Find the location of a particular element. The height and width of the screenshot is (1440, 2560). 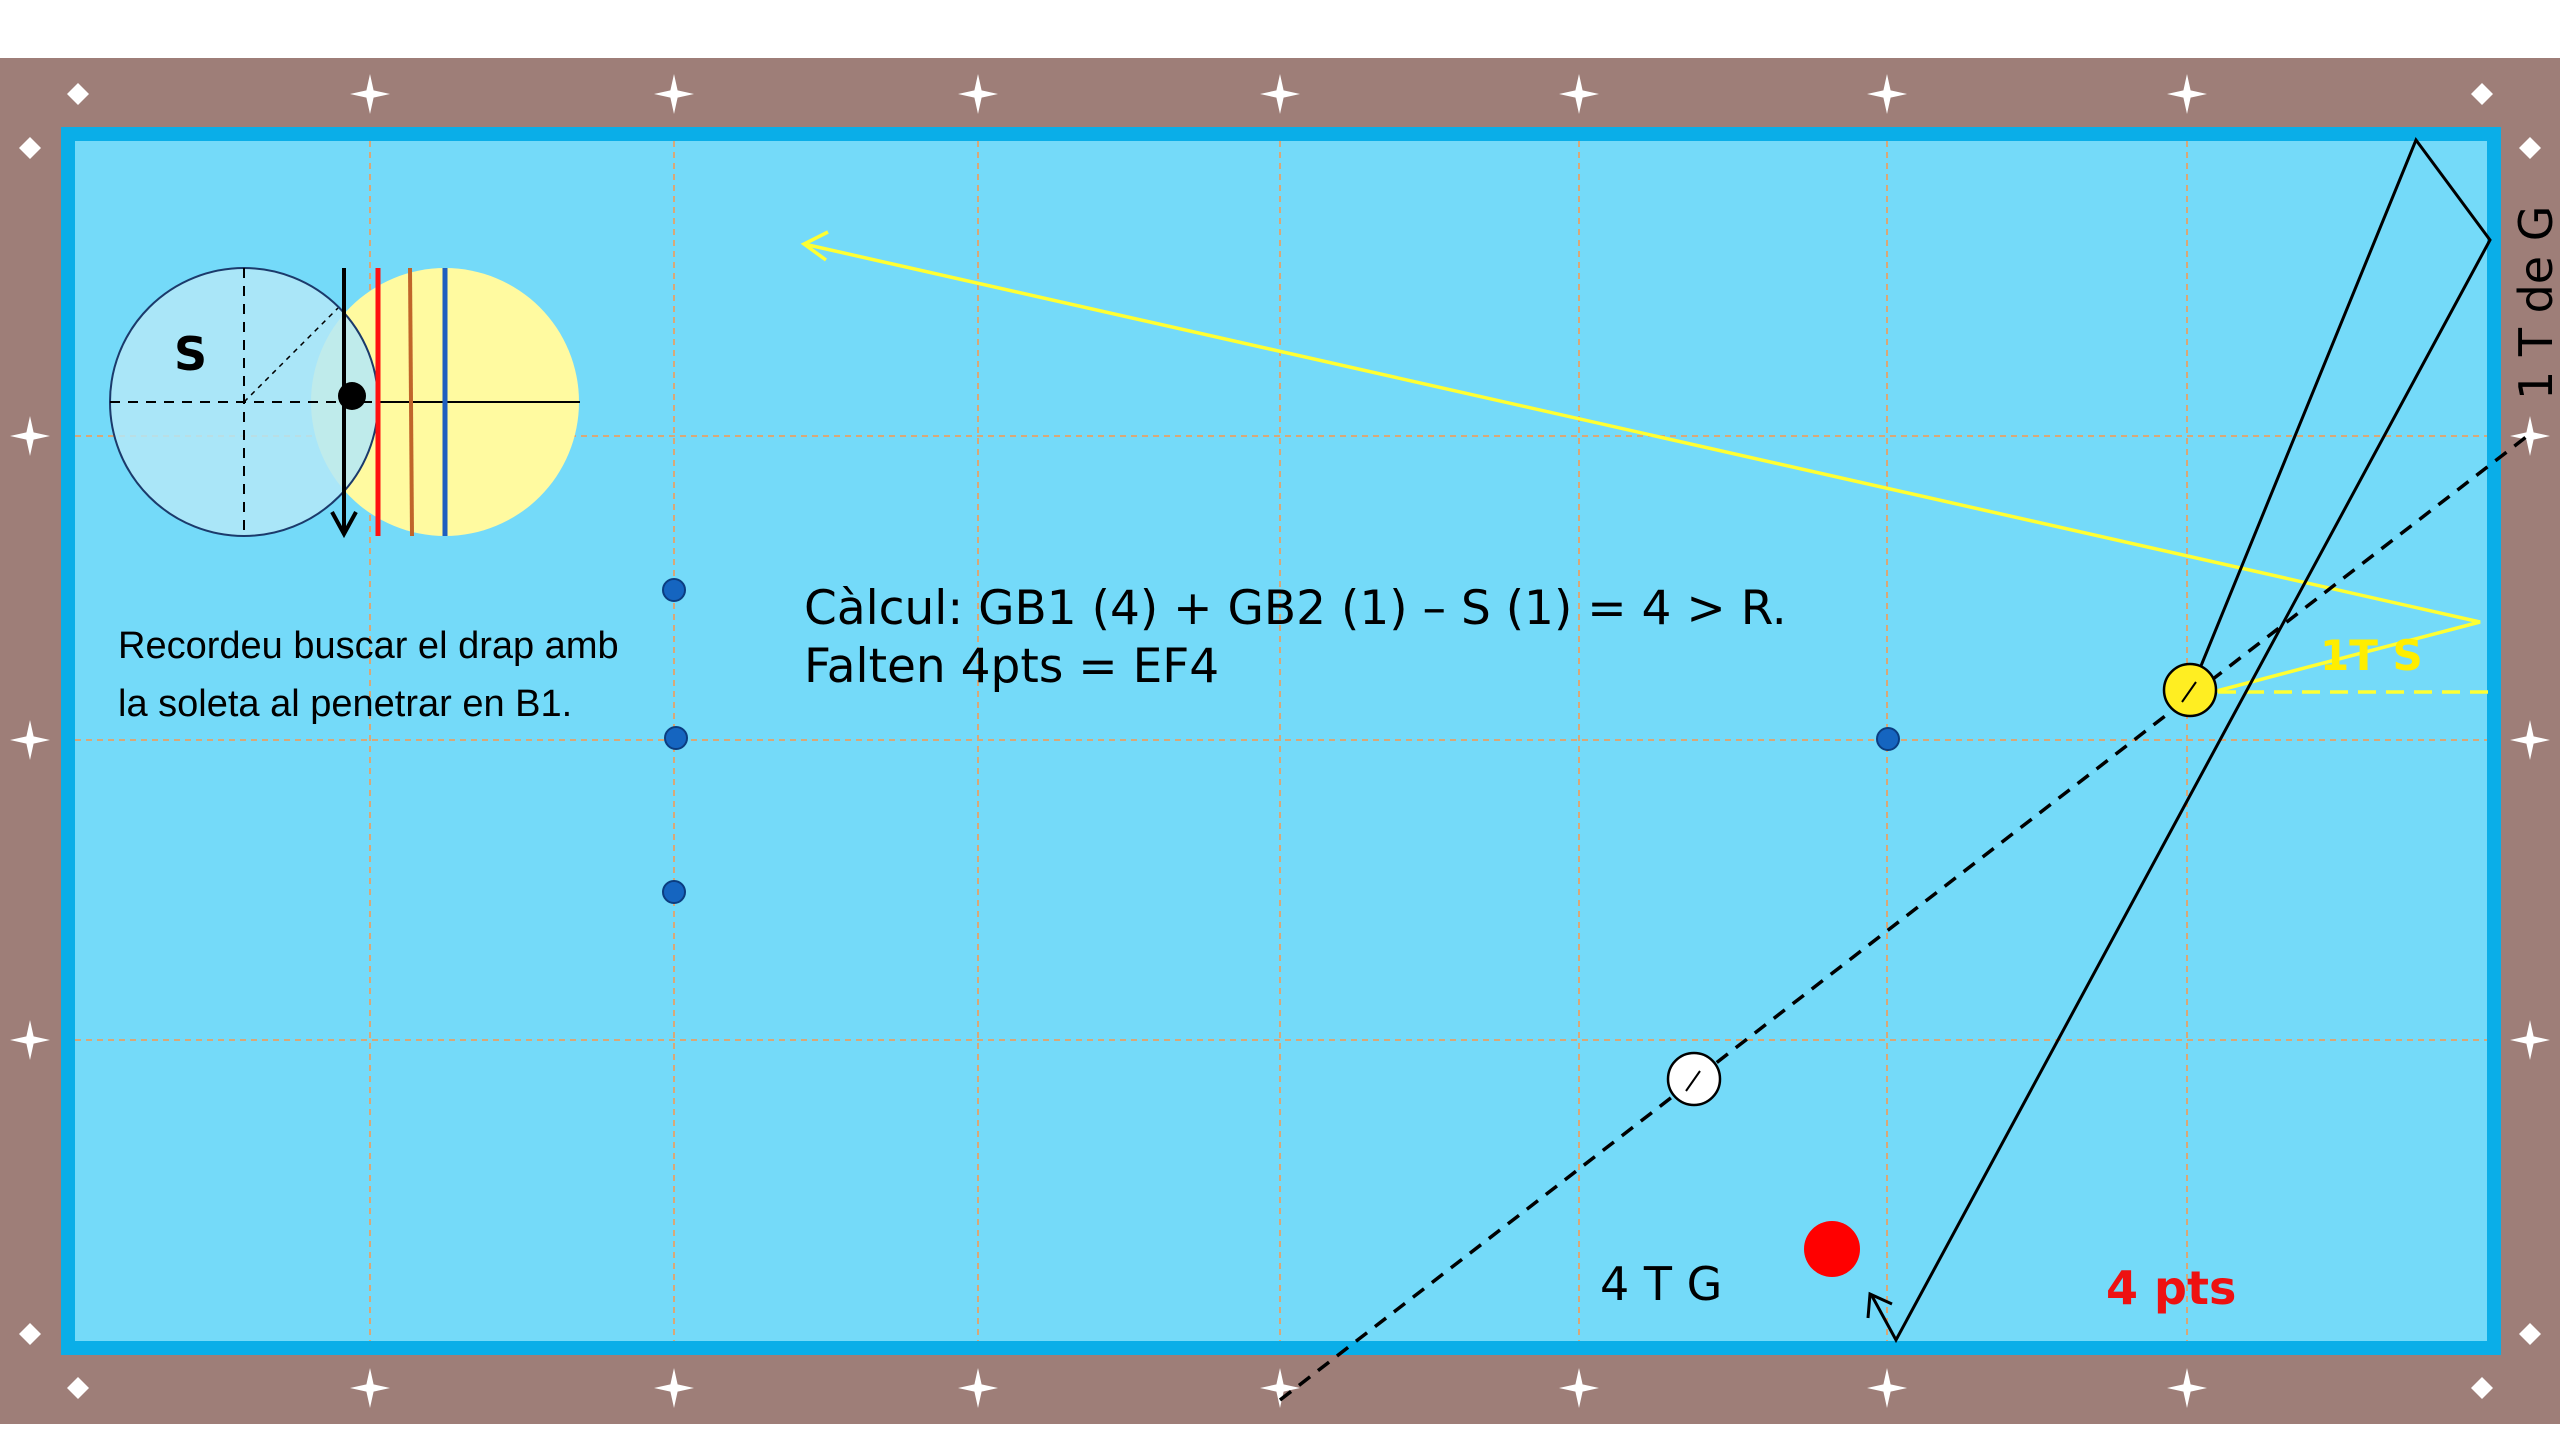

white-ball-tick is located at coordinates (1693, 1081).